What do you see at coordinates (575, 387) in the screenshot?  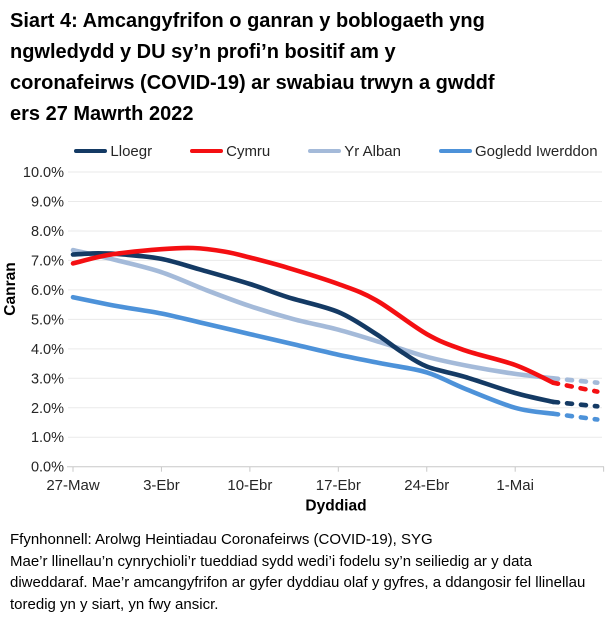 I see `trend-line-cymru-dashed` at bounding box center [575, 387].